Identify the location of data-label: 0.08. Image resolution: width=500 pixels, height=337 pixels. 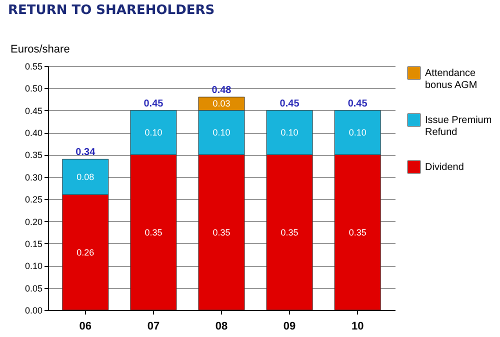
(85, 177).